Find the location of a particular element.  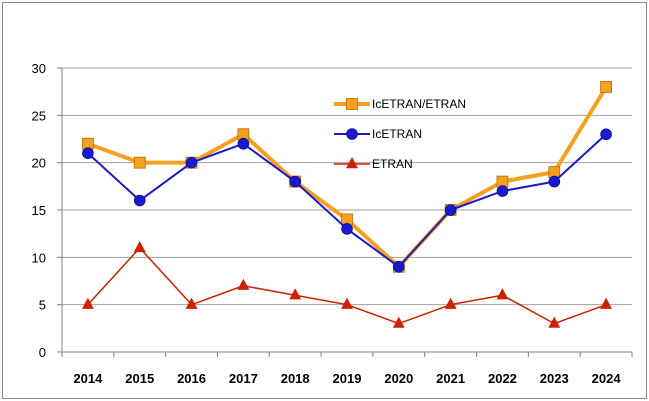

y-tick-label: 10 is located at coordinates (39, 257).